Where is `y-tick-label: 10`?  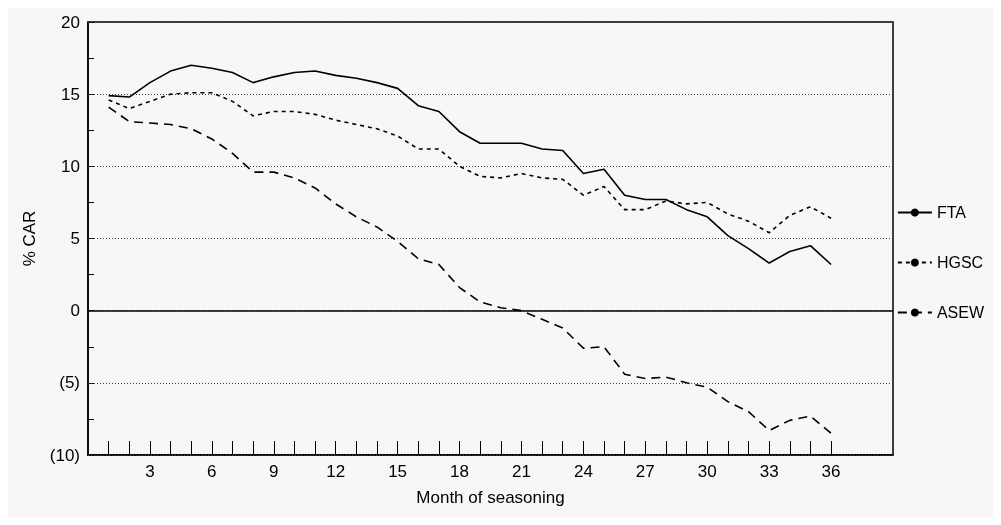 y-tick-label: 10 is located at coordinates (70, 166).